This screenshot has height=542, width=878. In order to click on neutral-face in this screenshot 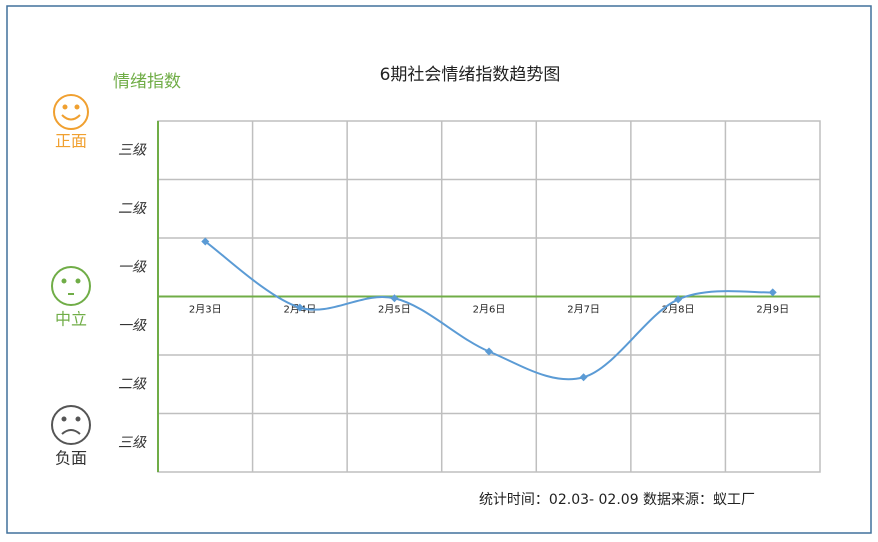, I will do `click(71, 286)`.